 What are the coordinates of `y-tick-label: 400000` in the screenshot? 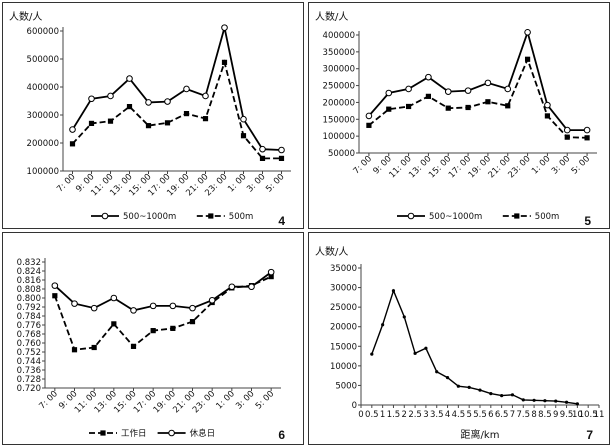 It's located at (339, 36).